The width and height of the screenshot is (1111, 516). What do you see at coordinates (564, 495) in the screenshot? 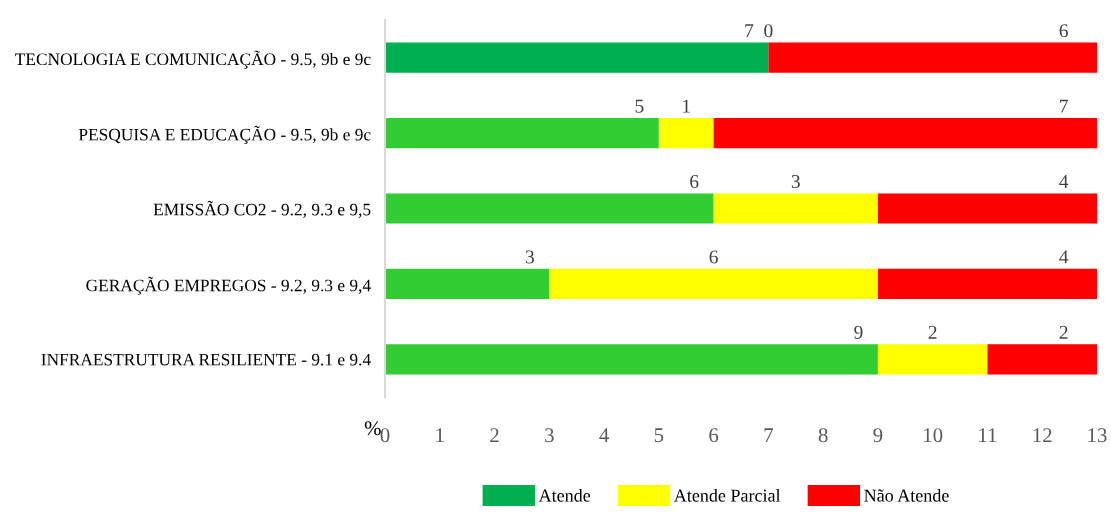
I see `legend-label: Atende` at bounding box center [564, 495].